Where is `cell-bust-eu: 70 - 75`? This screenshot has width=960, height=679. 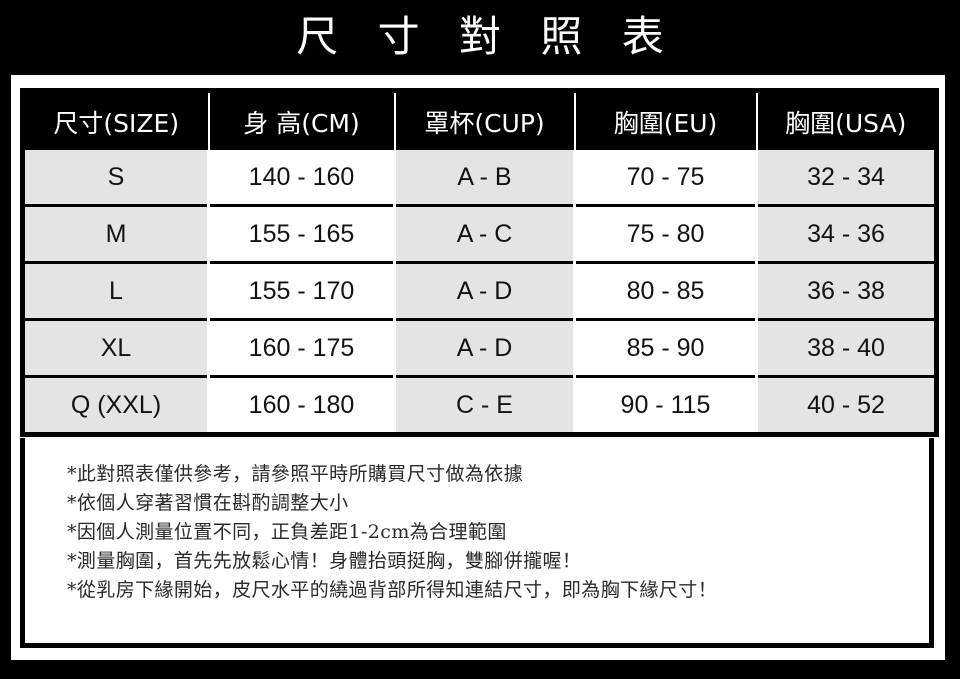 cell-bust-eu: 70 - 75 is located at coordinates (666, 178).